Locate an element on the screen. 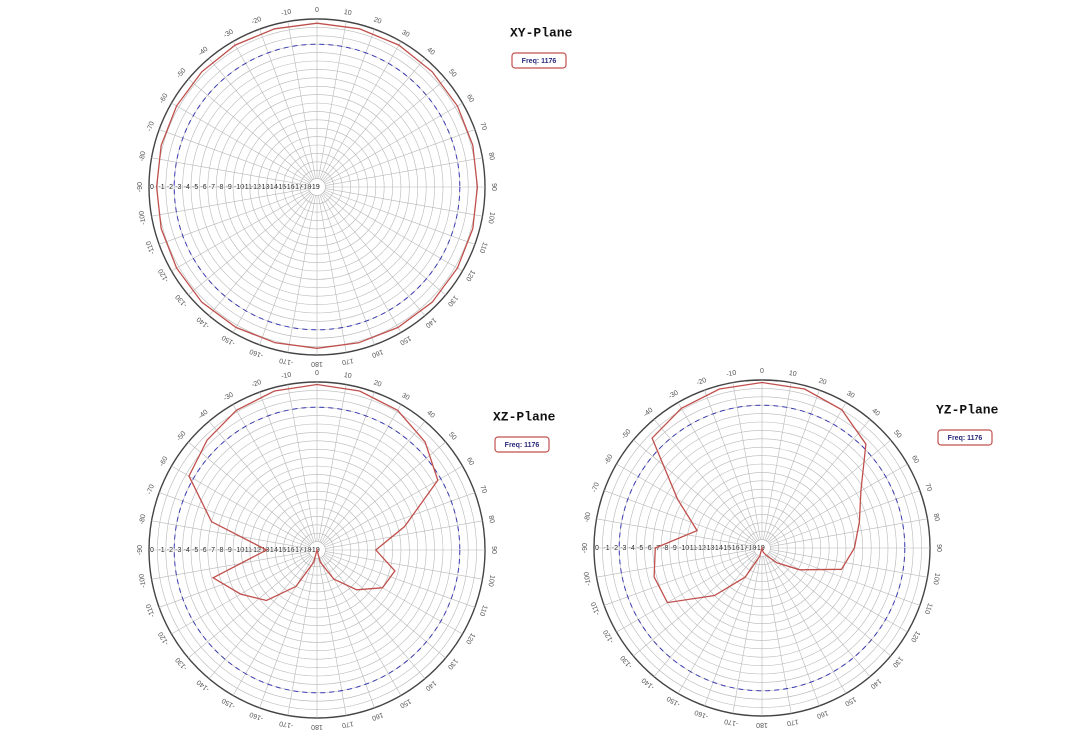 This screenshot has width=1088, height=739. angle-tick-label: 100 is located at coordinates (490, 580).